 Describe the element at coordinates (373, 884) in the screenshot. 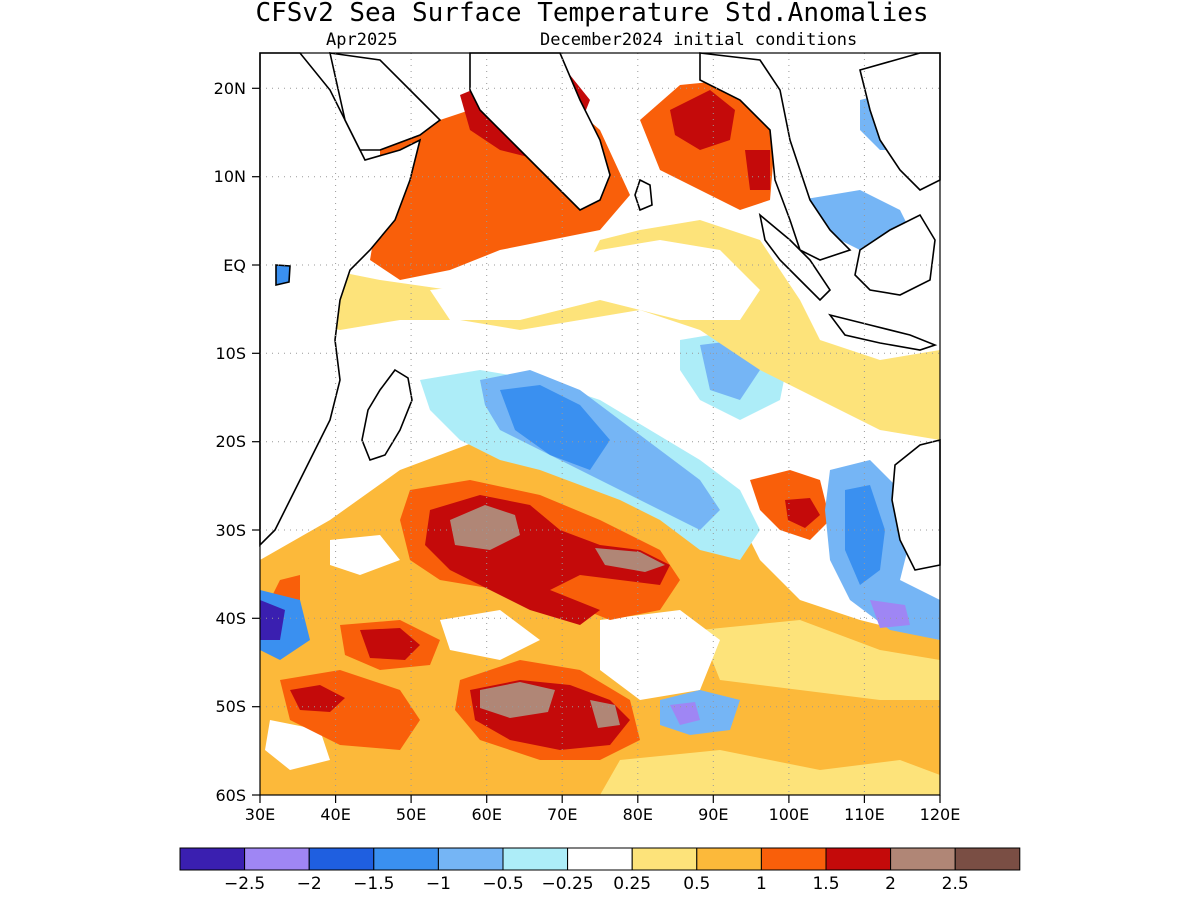

I see `colorbar-label: −1.5` at that location.